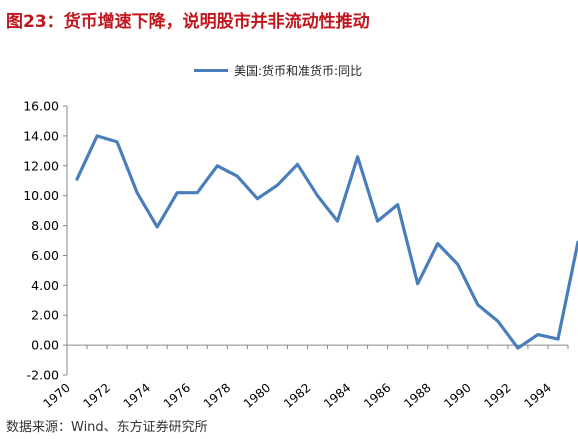 The width and height of the screenshot is (578, 439). I want to click on y-tick-label: 4.00, so click(45, 285).